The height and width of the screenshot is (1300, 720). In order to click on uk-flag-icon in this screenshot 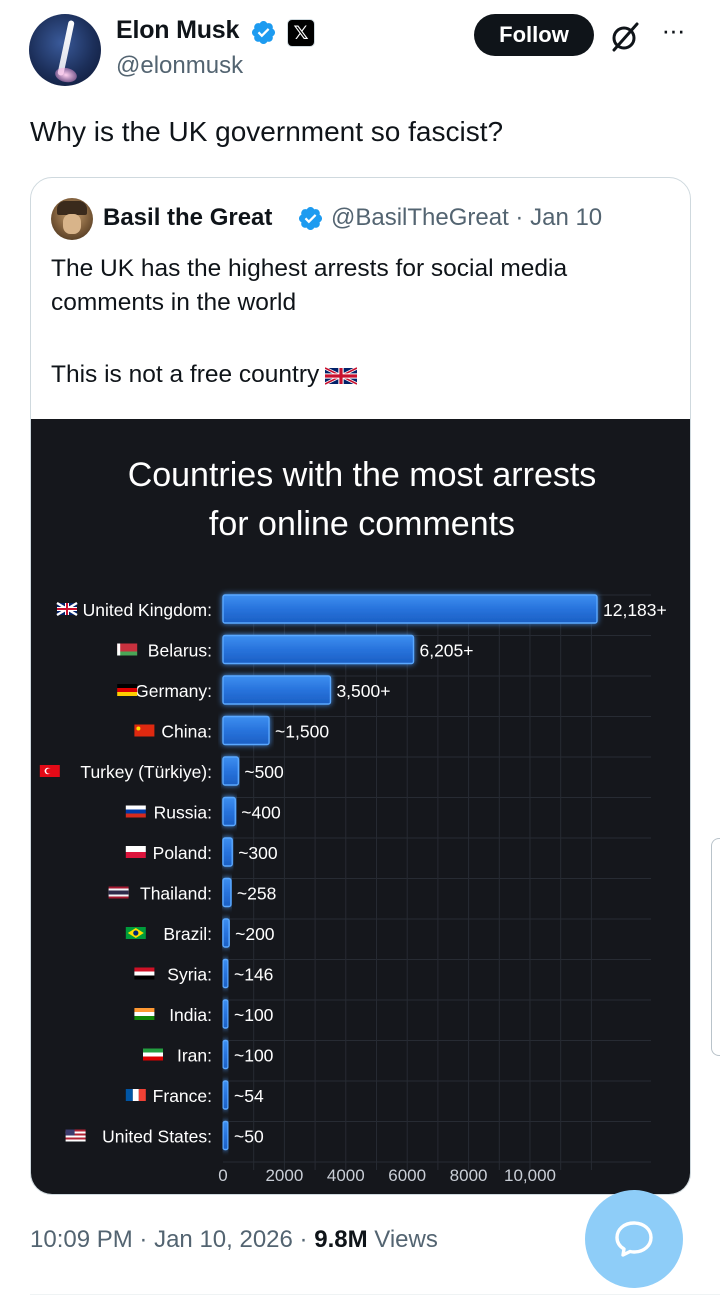, I will do `click(341, 376)`.